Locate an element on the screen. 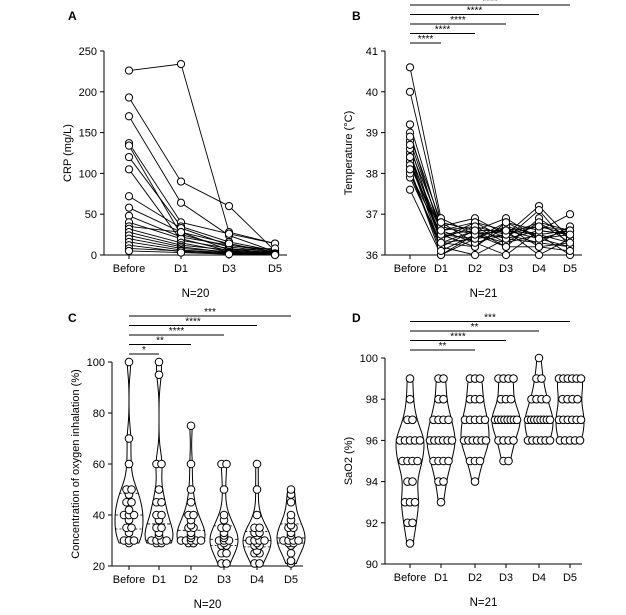  y-tick-label: 50 is located at coordinates (91, 215).